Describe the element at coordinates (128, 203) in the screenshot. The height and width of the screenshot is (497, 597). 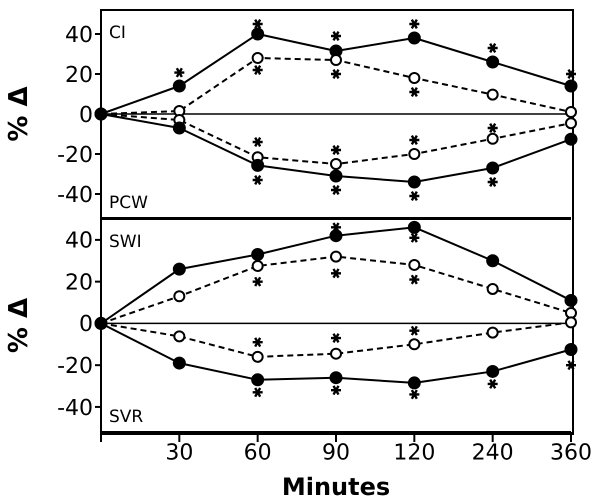
I see `annotation: PCW` at that location.